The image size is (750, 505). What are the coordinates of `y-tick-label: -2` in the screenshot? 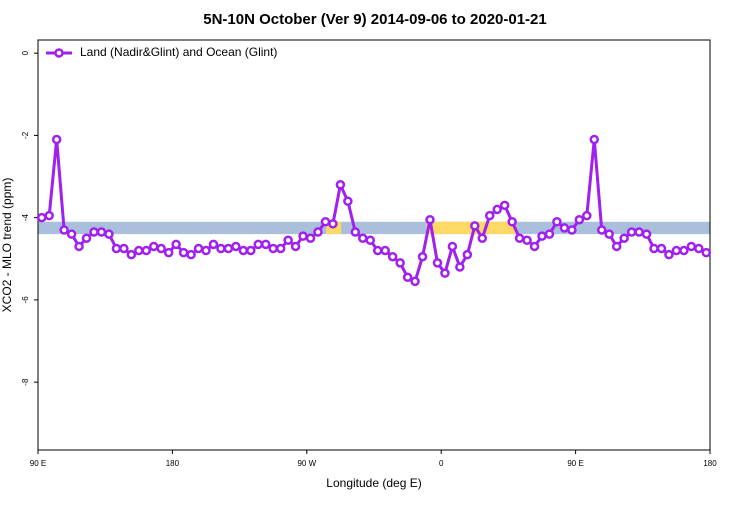 It's located at (25, 135).